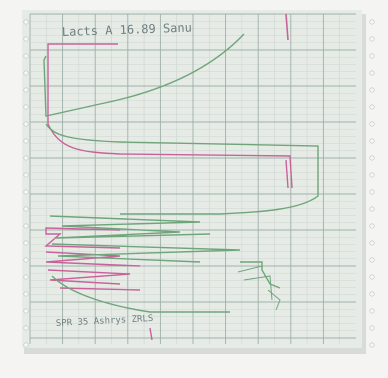 The image size is (388, 378). I want to click on sprocket-holes-left, so click(26, 183).